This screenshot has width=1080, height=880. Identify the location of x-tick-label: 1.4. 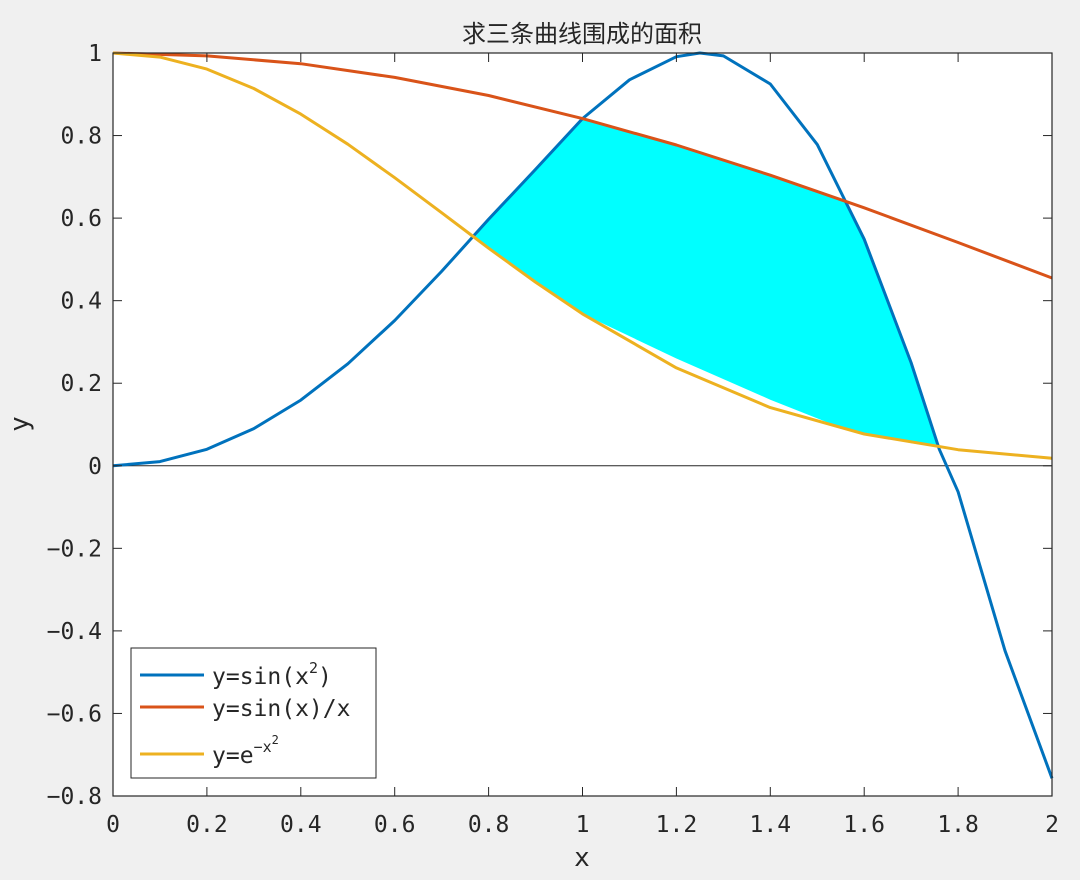
(771, 825).